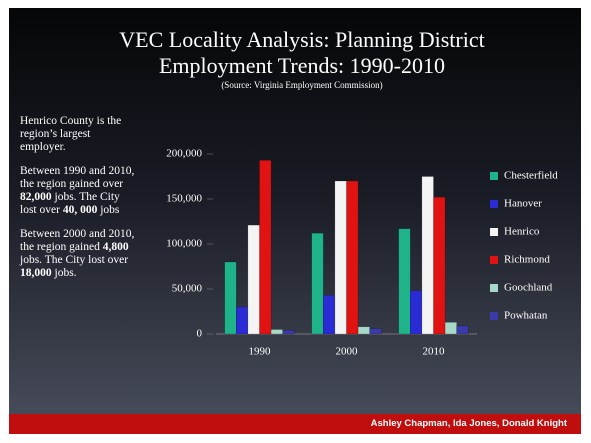 The height and width of the screenshot is (443, 591). I want to click on legend-label: Powhatan, so click(526, 316).